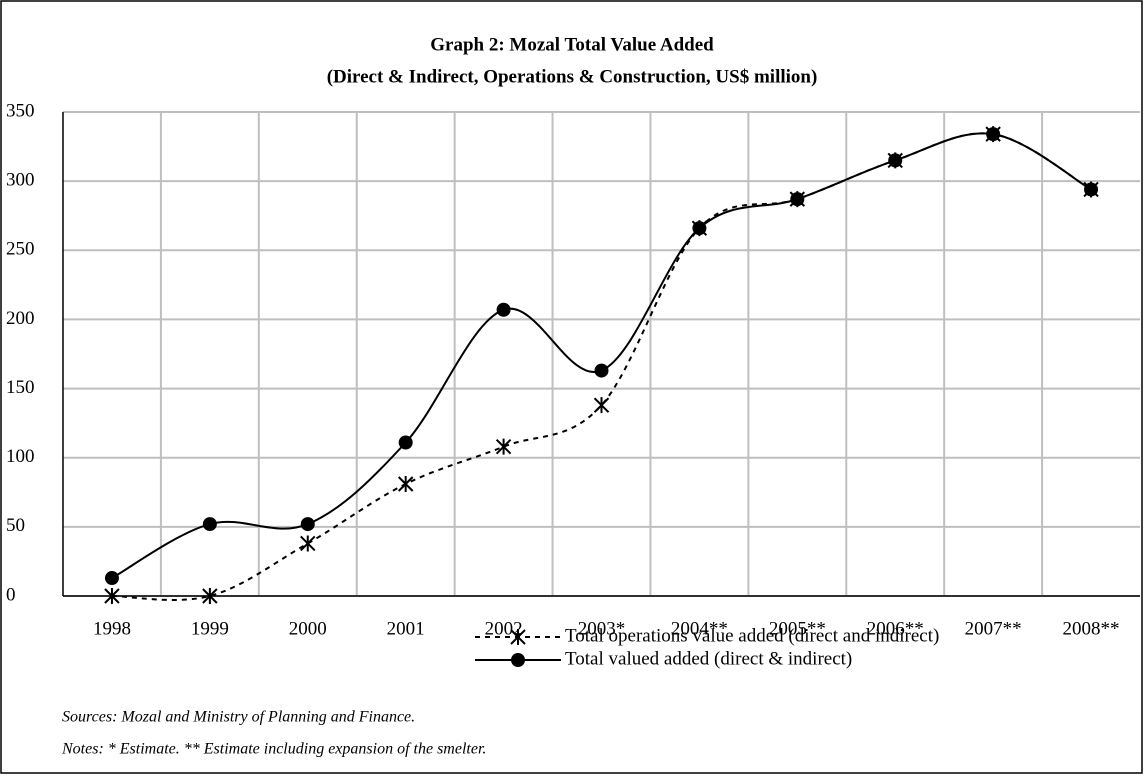 This screenshot has width=1145, height=776. What do you see at coordinates (699, 628) in the screenshot?
I see `x-tick-label: 2004**` at bounding box center [699, 628].